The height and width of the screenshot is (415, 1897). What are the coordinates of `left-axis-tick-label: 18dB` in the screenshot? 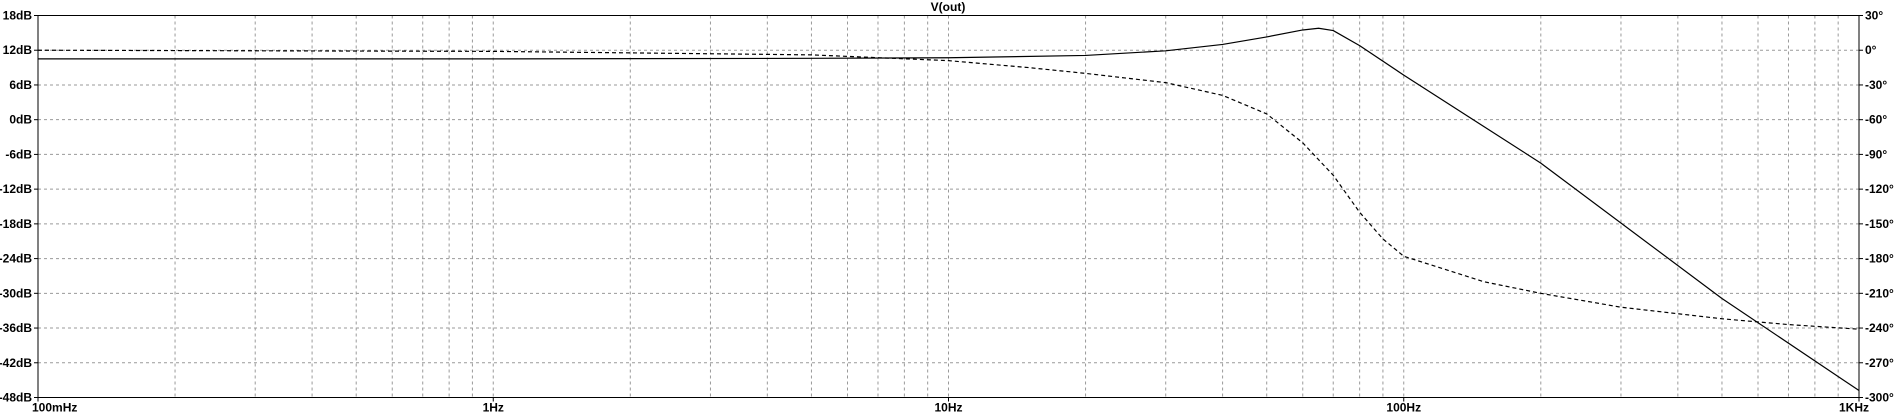 It's located at (18, 16).